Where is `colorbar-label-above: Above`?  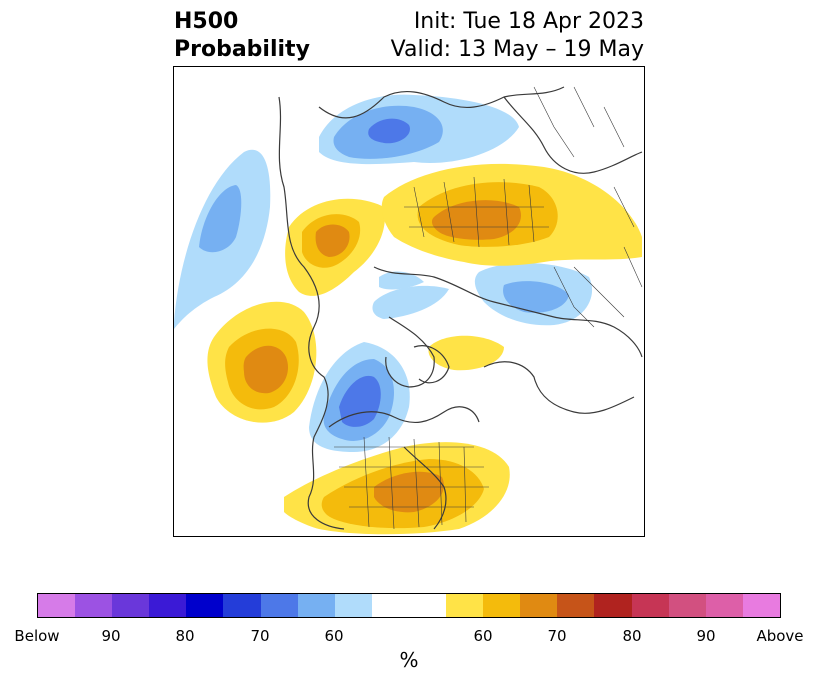
colorbar-label-above: Above is located at coordinates (780, 636).